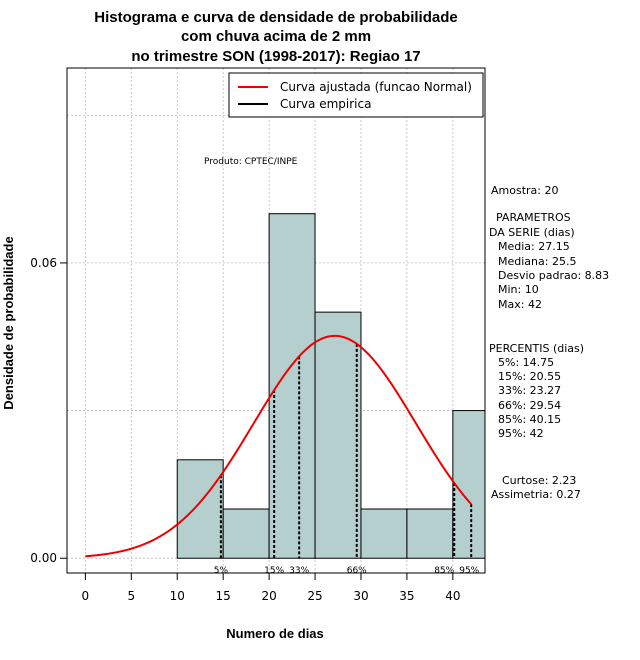 The height and width of the screenshot is (660, 640). Describe the element at coordinates (520, 304) in the screenshot. I see `param-max: Max: 42` at that location.